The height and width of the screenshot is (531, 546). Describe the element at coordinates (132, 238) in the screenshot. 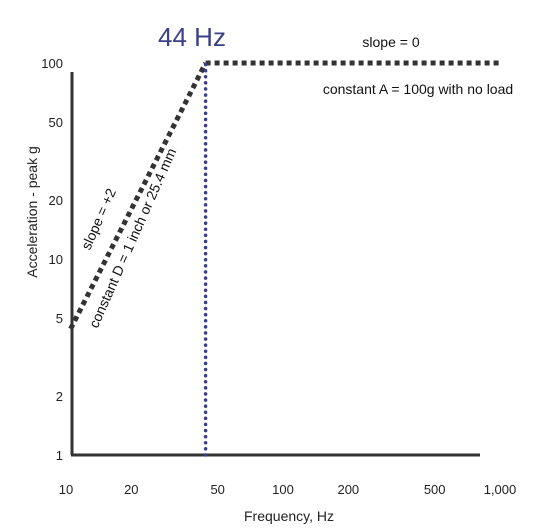

I see `constant-d-label: constant D = 1 inch or 25.4 mm` at that location.